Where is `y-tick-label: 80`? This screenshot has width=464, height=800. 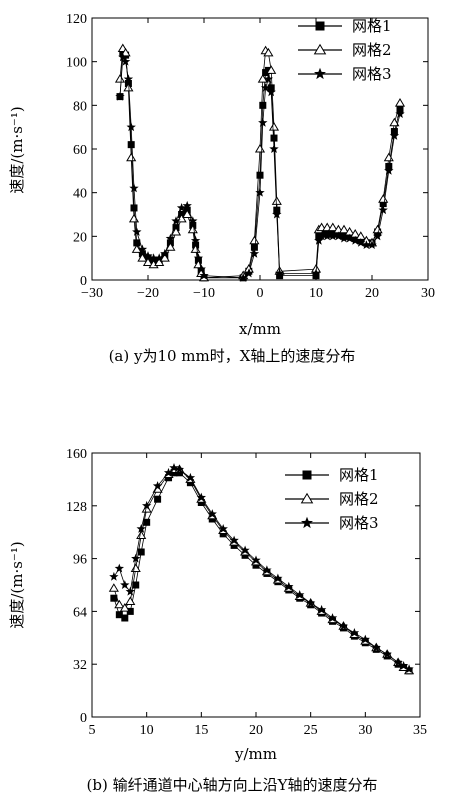 y-tick-label: 80 is located at coordinates (80, 106).